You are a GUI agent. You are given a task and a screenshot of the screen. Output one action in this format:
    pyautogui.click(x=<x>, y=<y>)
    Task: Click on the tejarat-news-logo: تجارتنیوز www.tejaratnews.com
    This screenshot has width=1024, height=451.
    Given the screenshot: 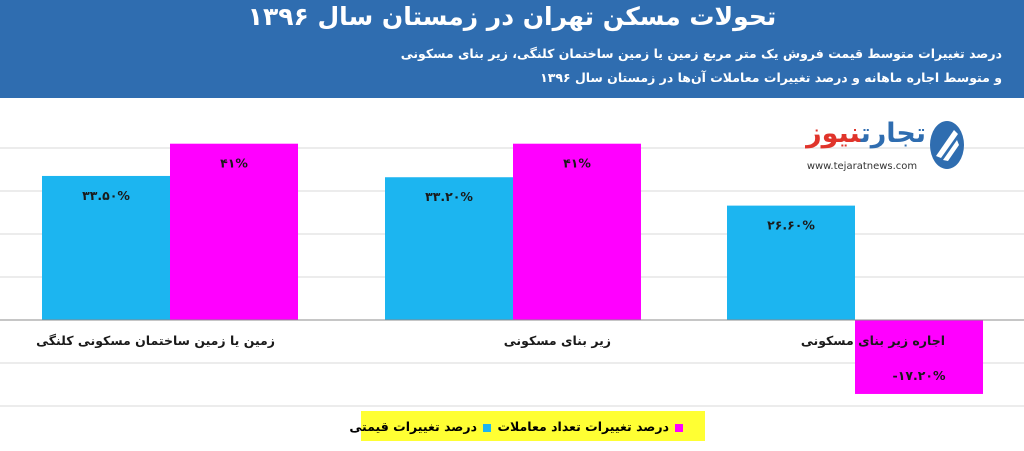 What is the action you would take?
    pyautogui.click(x=884, y=147)
    